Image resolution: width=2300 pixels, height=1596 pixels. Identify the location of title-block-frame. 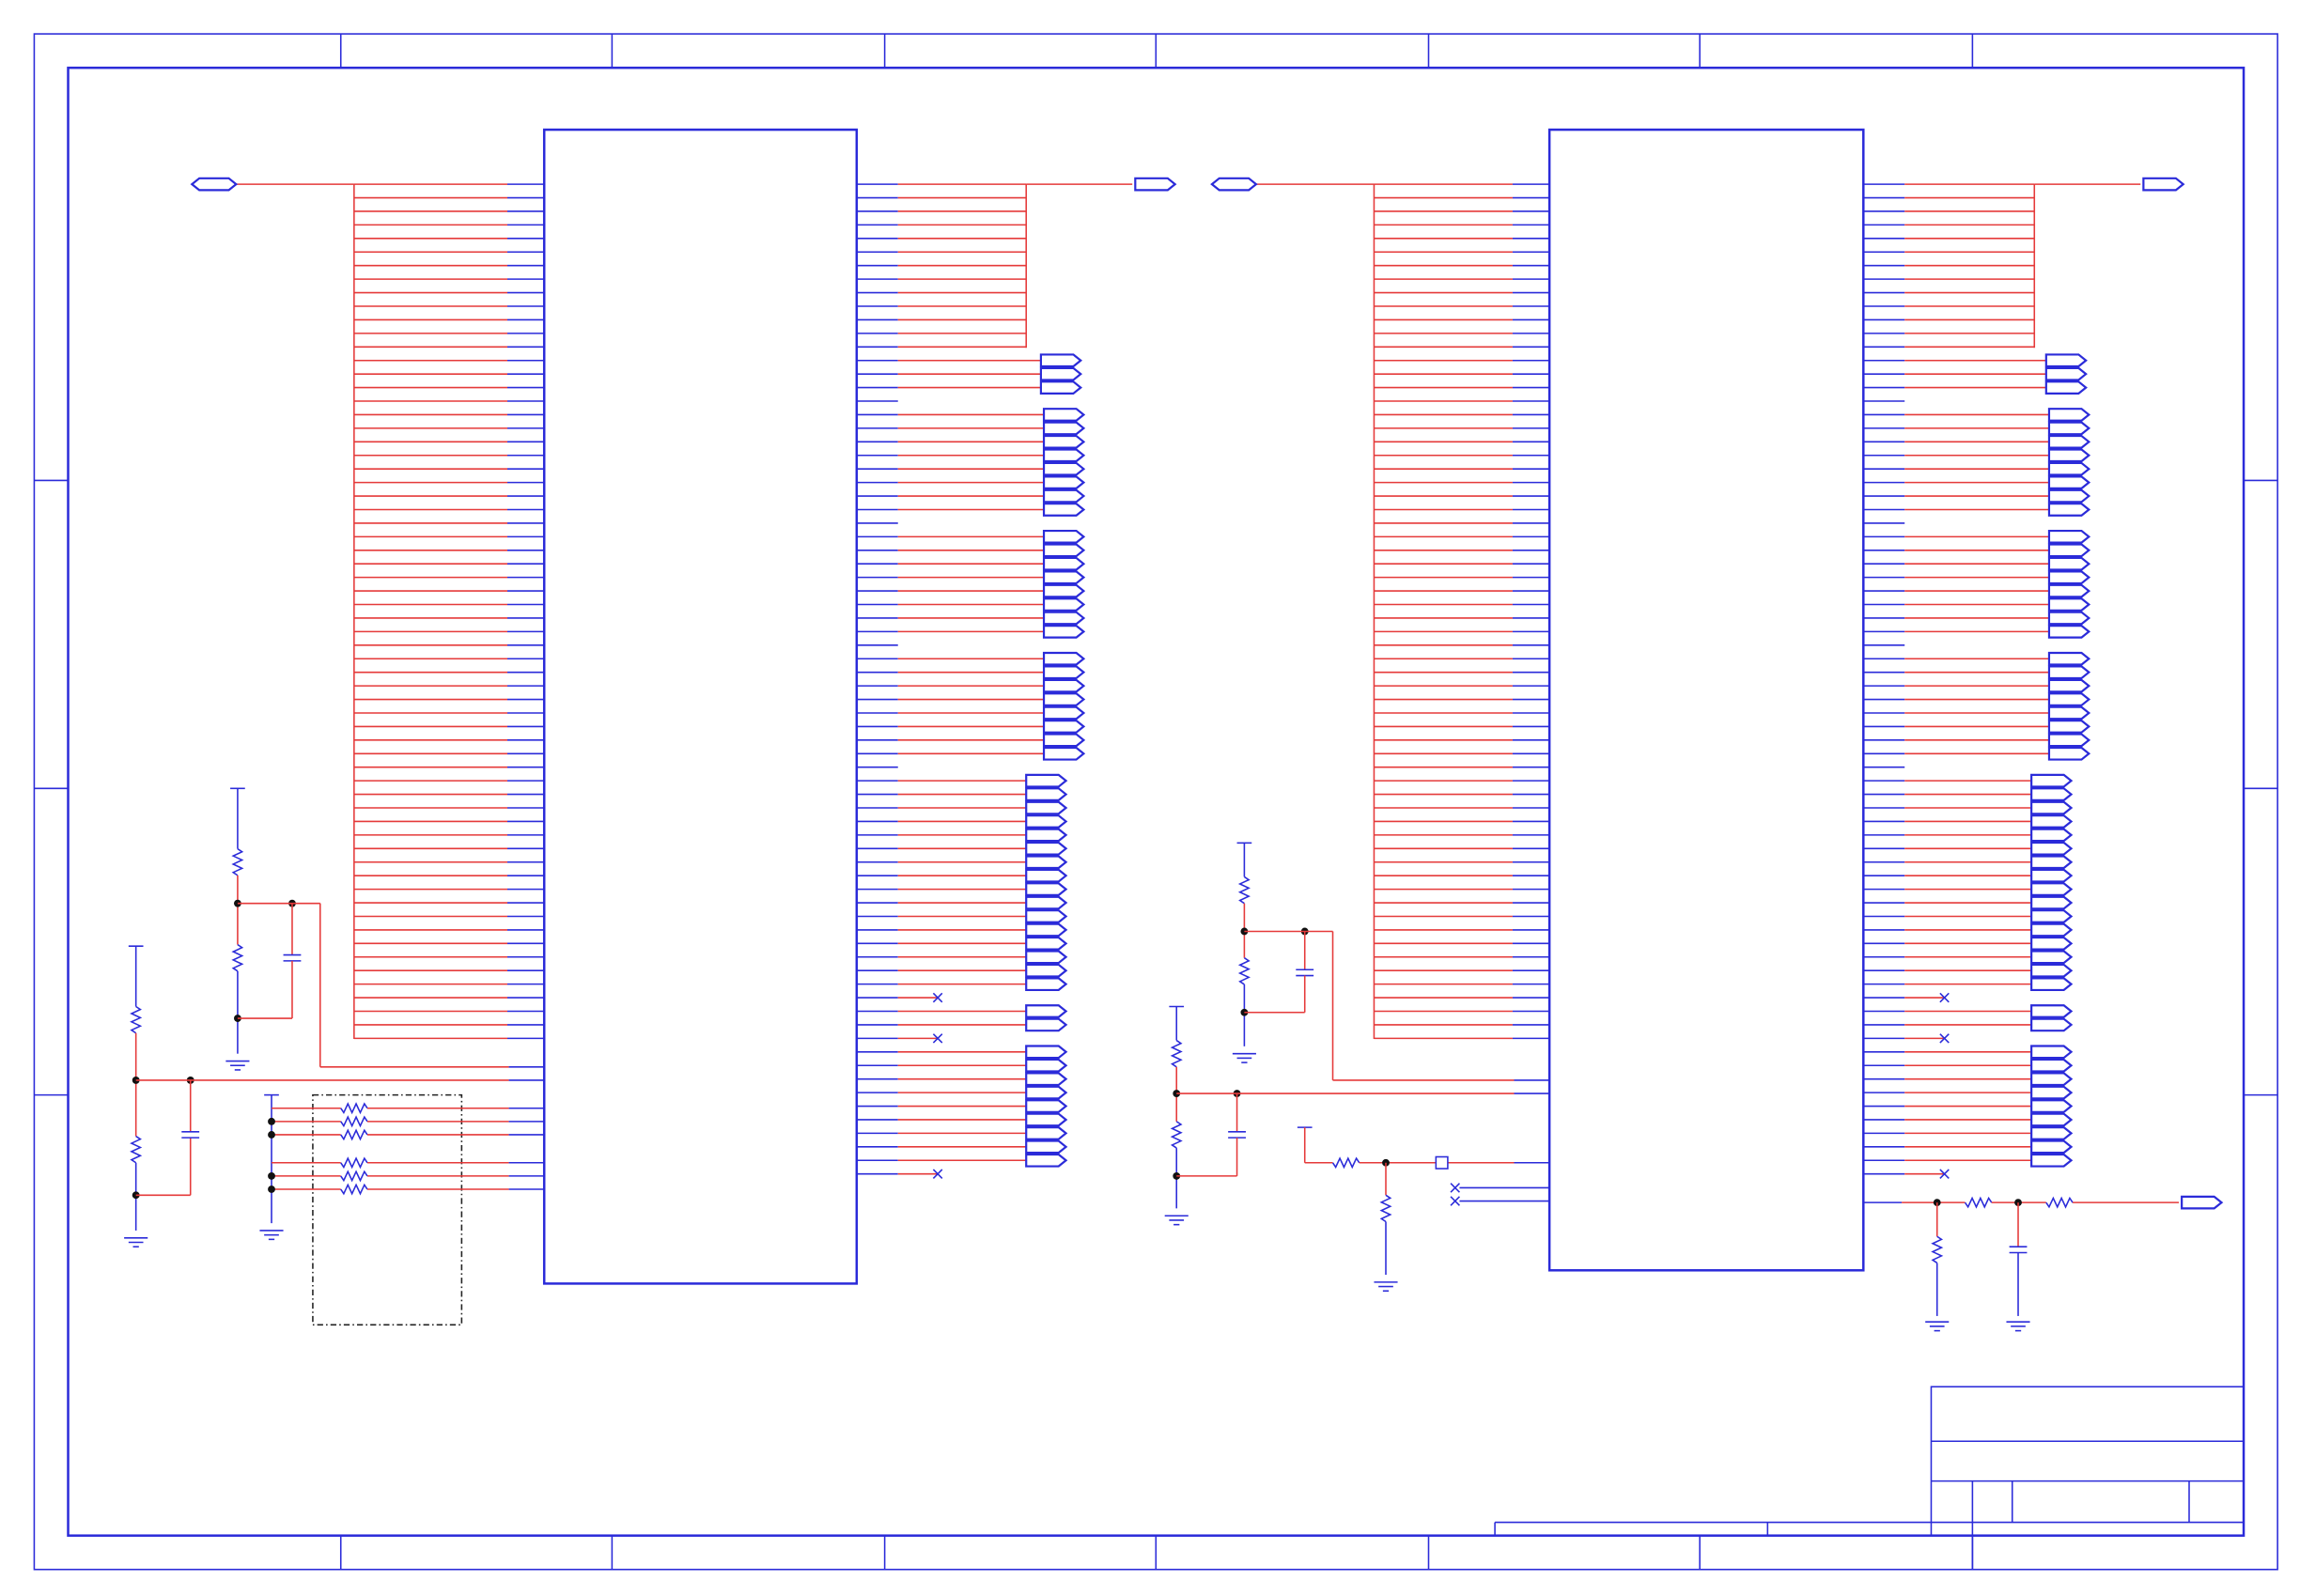
(2087, 1461).